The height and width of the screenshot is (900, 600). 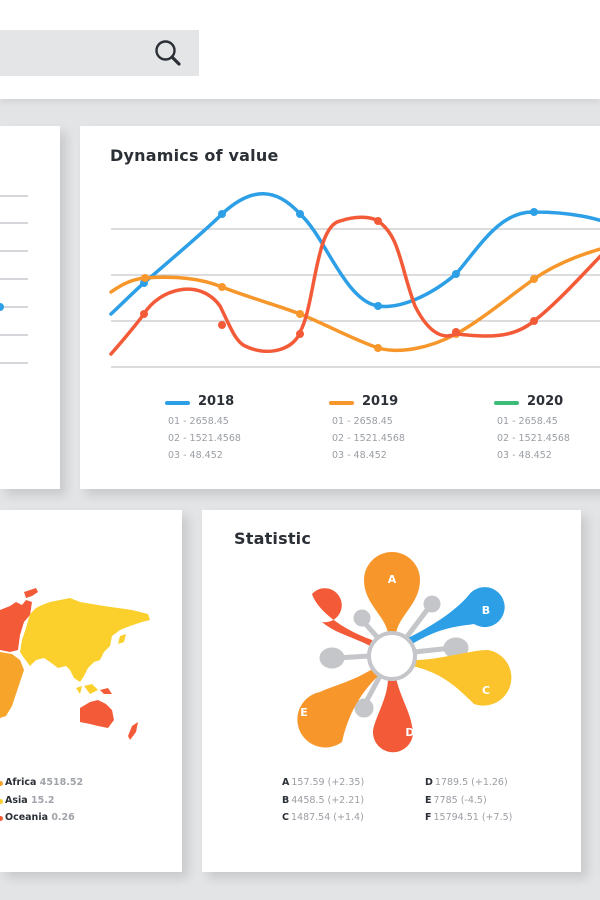 What do you see at coordinates (61, 782) in the screenshot?
I see `region-value: 4518.52` at bounding box center [61, 782].